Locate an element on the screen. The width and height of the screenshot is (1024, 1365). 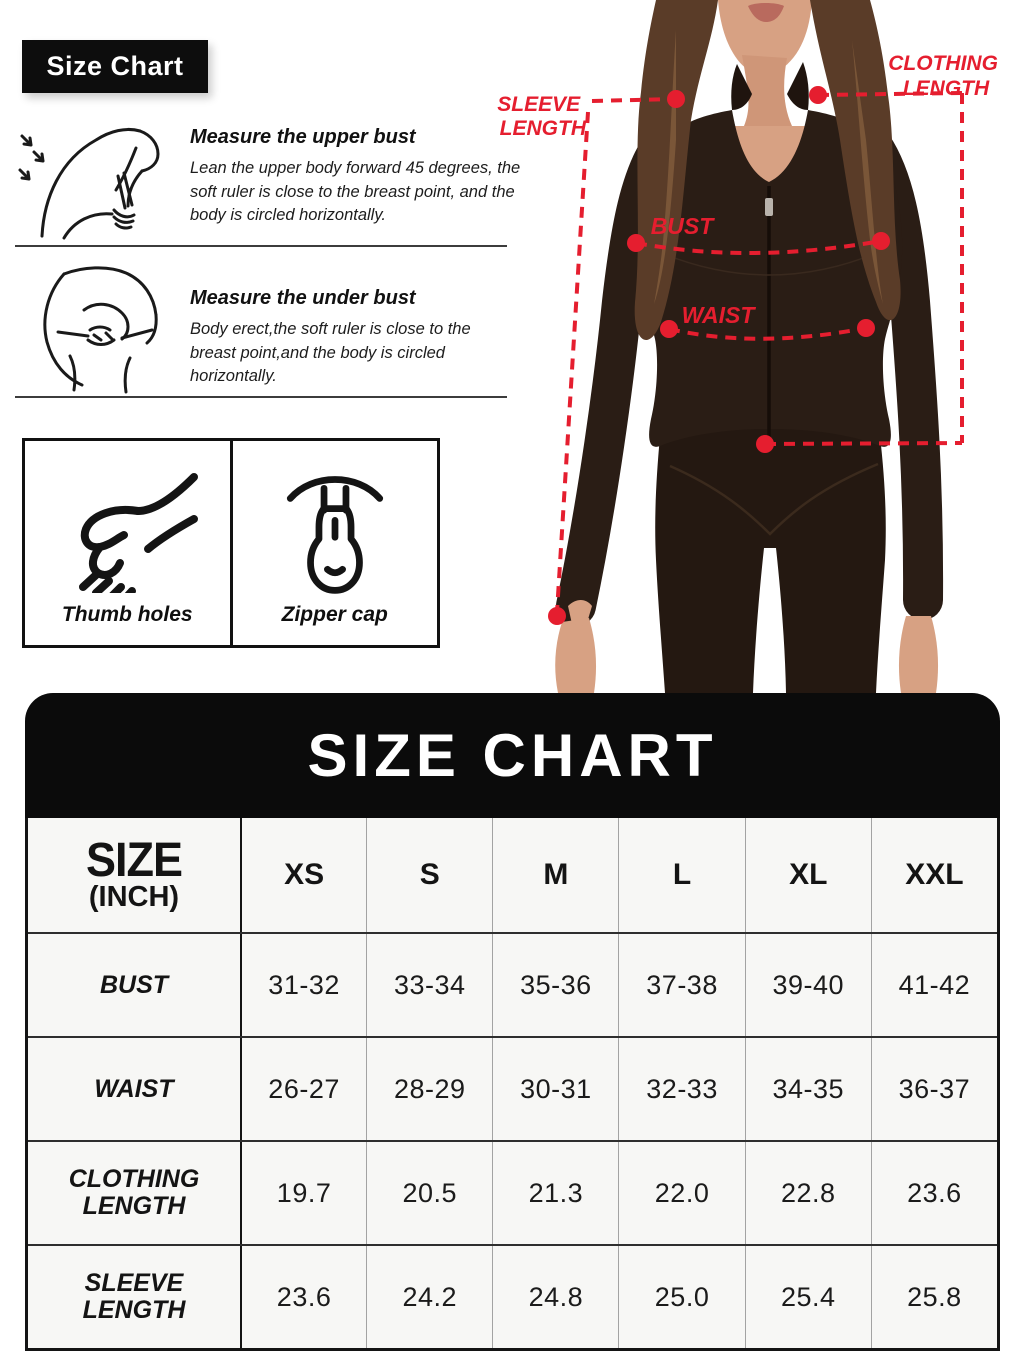
size-value-cell: 32-33 is located at coordinates (681, 1089).